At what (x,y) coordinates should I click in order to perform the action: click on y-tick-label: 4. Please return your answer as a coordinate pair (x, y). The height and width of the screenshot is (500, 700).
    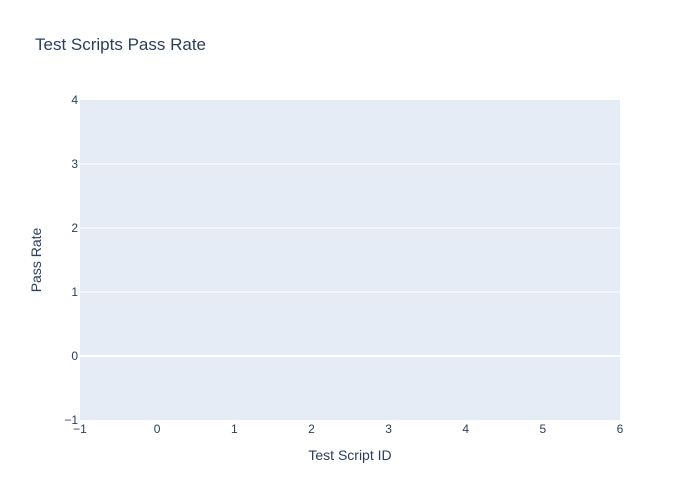
    Looking at the image, I should click on (74, 100).